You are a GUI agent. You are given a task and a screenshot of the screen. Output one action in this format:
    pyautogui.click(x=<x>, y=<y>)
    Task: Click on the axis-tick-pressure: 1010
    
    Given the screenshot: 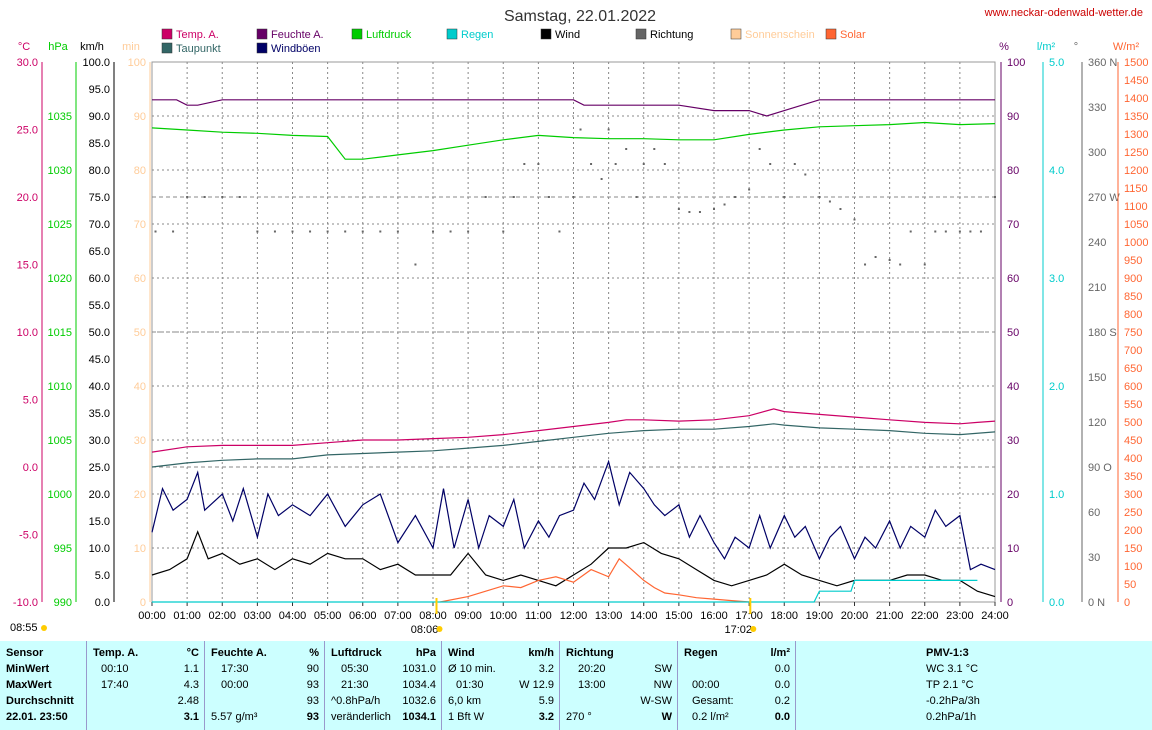 What is the action you would take?
    pyautogui.click(x=60, y=387)
    